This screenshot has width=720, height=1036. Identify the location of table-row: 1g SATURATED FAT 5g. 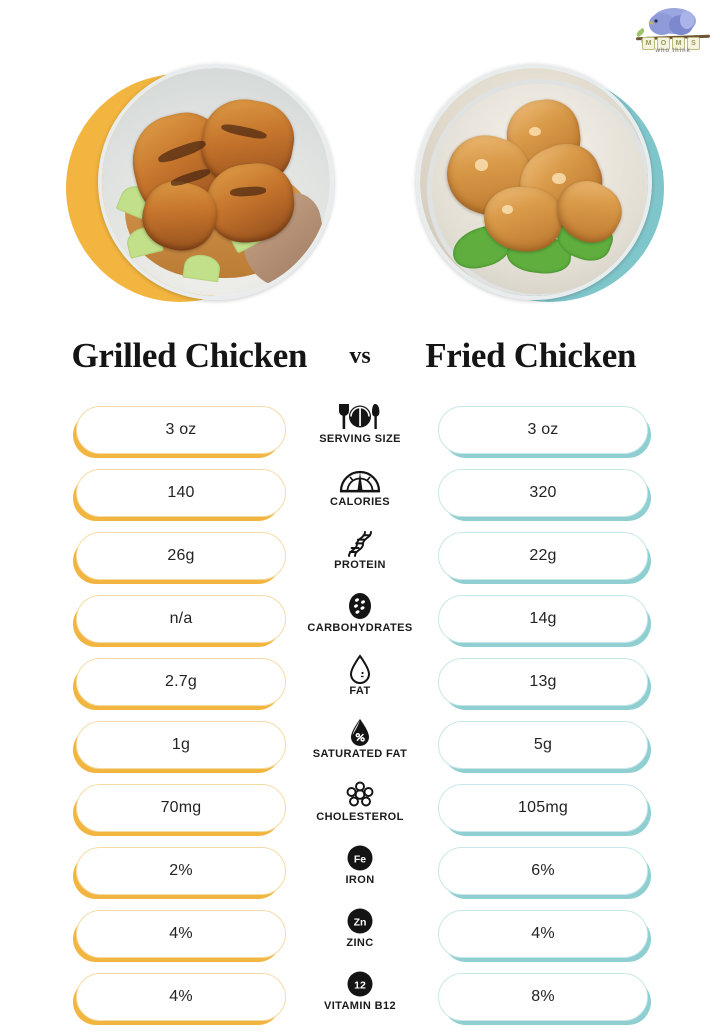
(360, 748).